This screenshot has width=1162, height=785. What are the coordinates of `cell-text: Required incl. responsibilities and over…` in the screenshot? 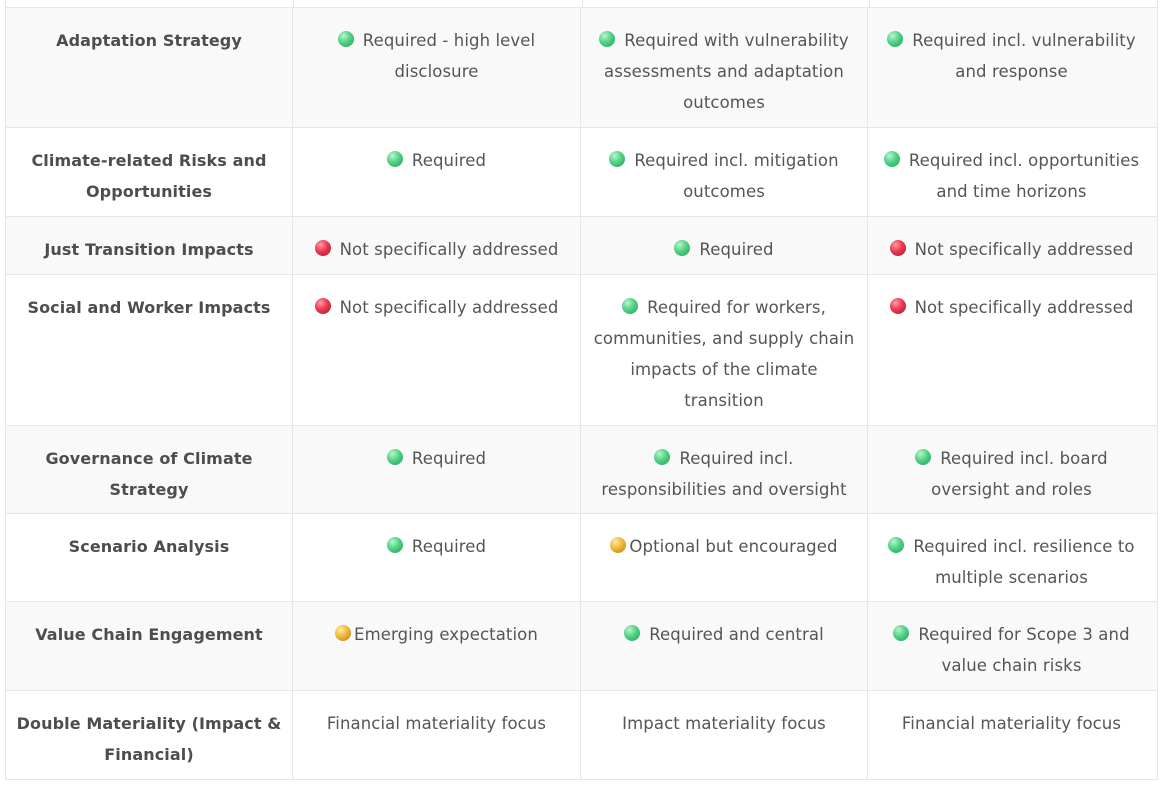 It's located at (724, 474).